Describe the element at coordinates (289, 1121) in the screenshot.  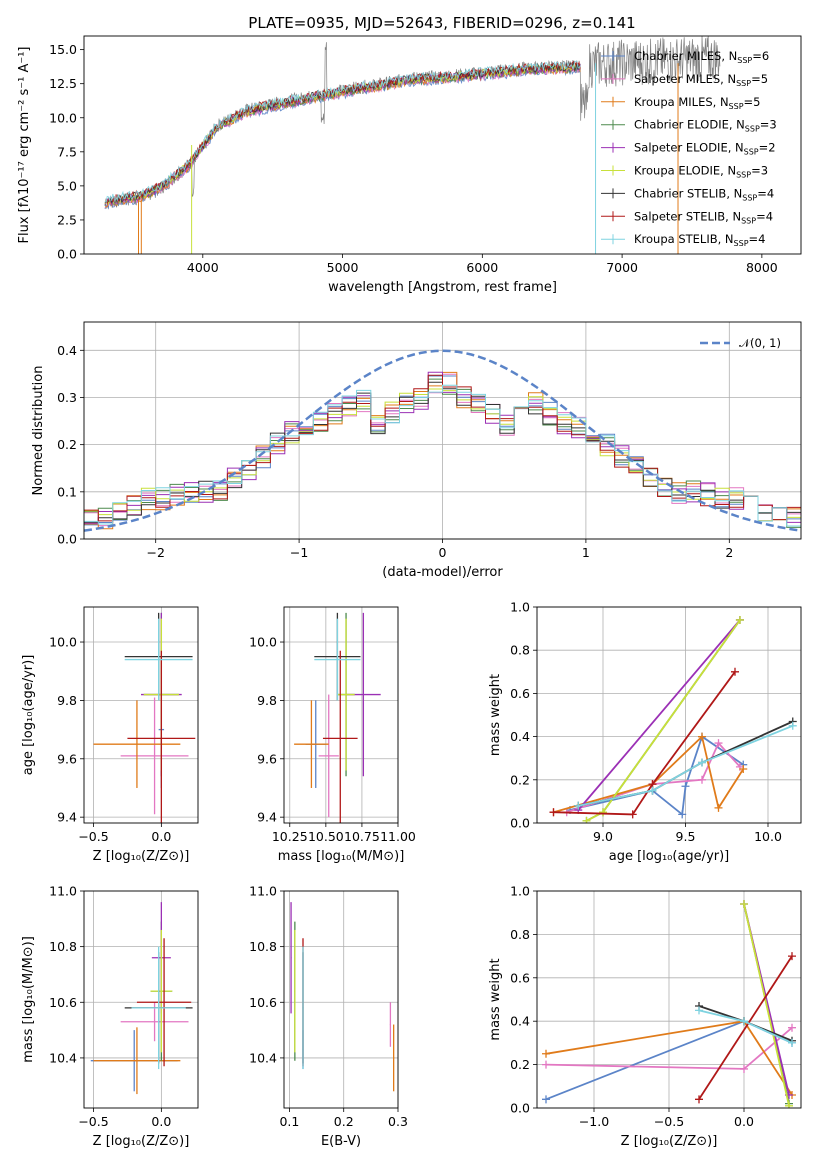
I see `x-tick-label: 0.1` at that location.